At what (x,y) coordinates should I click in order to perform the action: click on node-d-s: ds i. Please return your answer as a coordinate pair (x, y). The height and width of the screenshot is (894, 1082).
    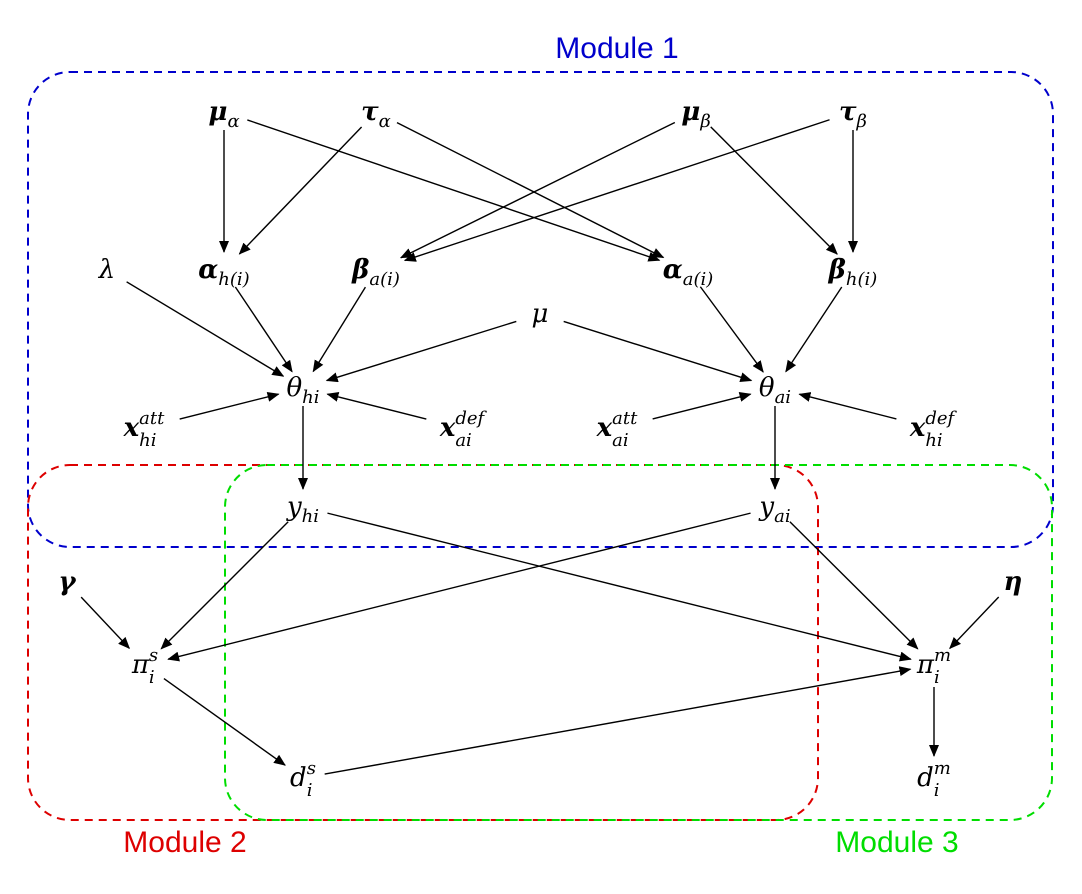
    Looking at the image, I should click on (303, 779).